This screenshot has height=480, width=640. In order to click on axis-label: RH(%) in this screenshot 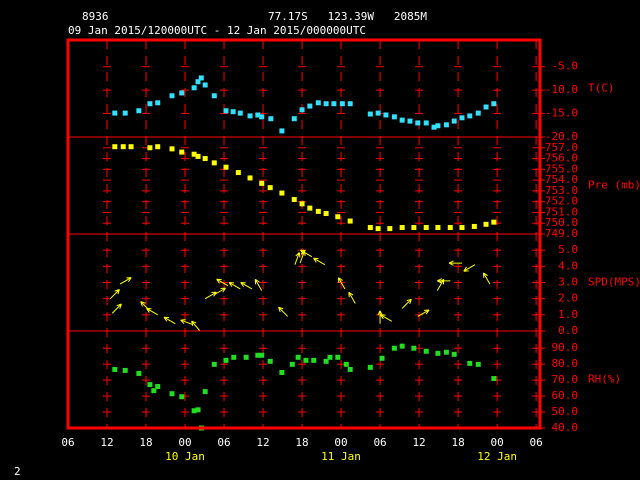, I will do `click(604, 379)`.